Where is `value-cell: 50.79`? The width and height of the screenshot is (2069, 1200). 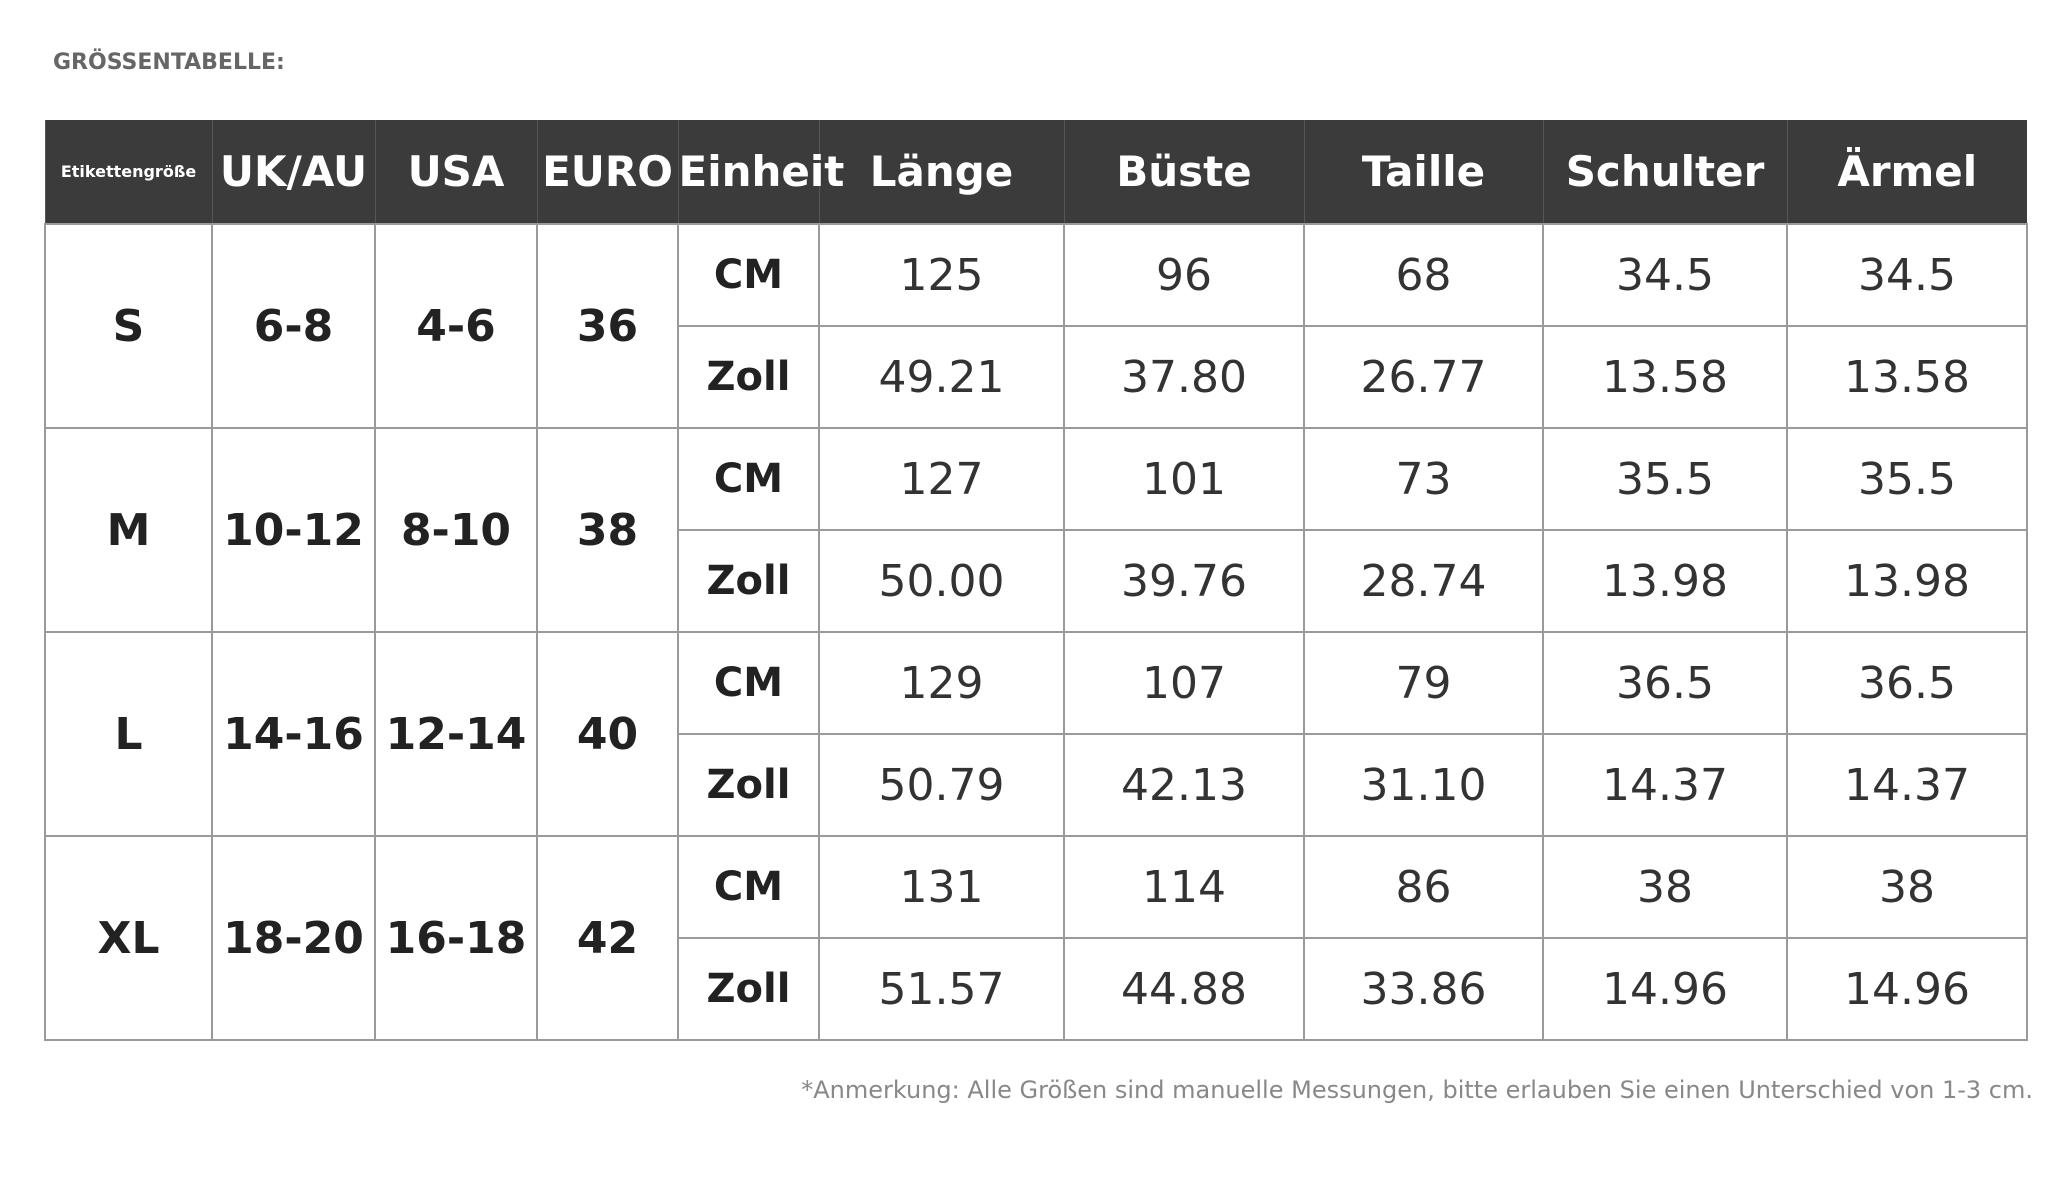
value-cell: 50.79 is located at coordinates (941, 785).